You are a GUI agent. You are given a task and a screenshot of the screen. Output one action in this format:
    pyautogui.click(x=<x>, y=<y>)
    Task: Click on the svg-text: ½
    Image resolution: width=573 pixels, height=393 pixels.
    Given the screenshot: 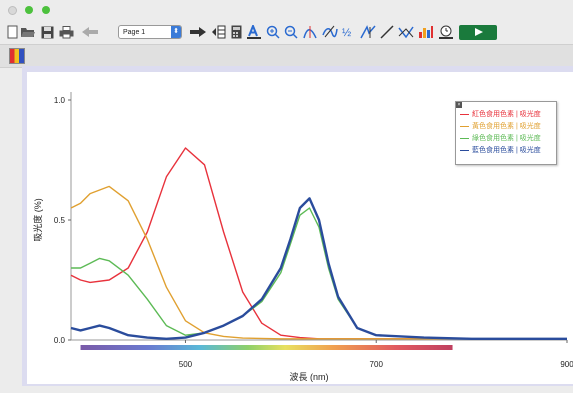 What is the action you would take?
    pyautogui.click(x=346, y=33)
    